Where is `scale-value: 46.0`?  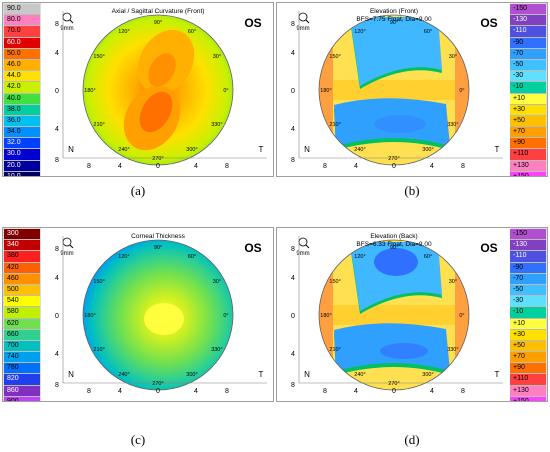 scale-value: 46.0 is located at coordinates (22, 65).